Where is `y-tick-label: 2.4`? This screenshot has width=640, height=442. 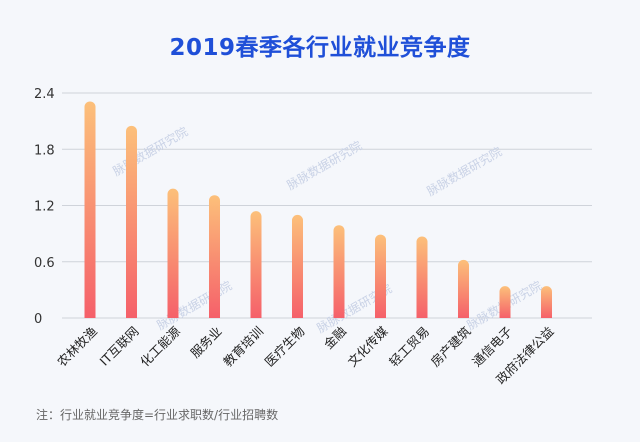 y-tick-label: 2.4 is located at coordinates (44, 94).